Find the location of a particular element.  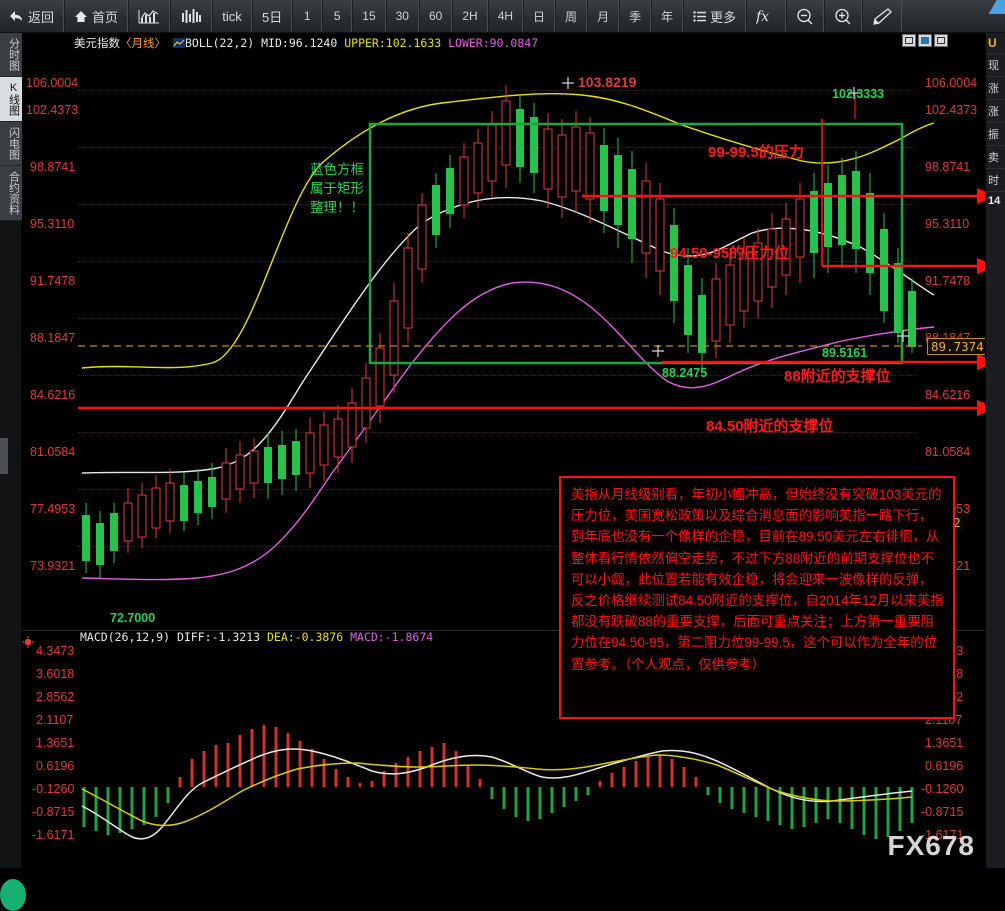

period-15min: 15 is located at coordinates (369, 16).